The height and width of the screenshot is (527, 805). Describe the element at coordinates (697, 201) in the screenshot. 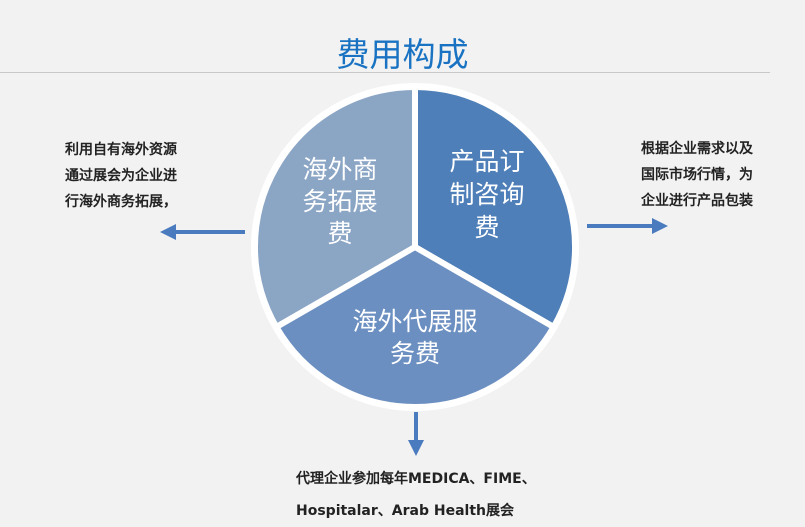

I see `note-line: 企业进行产品包装` at that location.